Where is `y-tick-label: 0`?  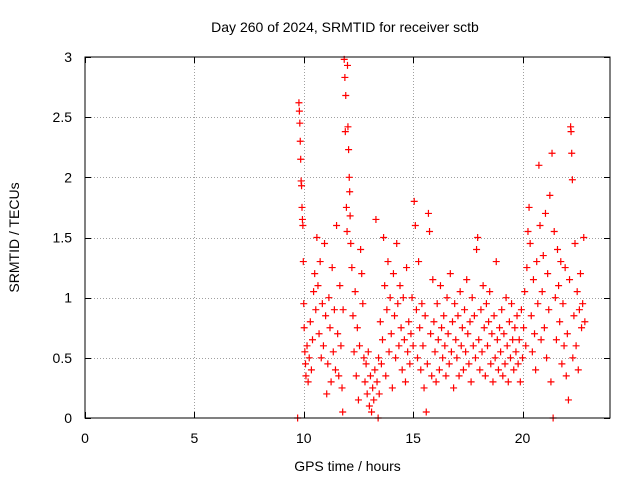 y-tick-label: 0 is located at coordinates (68, 418).